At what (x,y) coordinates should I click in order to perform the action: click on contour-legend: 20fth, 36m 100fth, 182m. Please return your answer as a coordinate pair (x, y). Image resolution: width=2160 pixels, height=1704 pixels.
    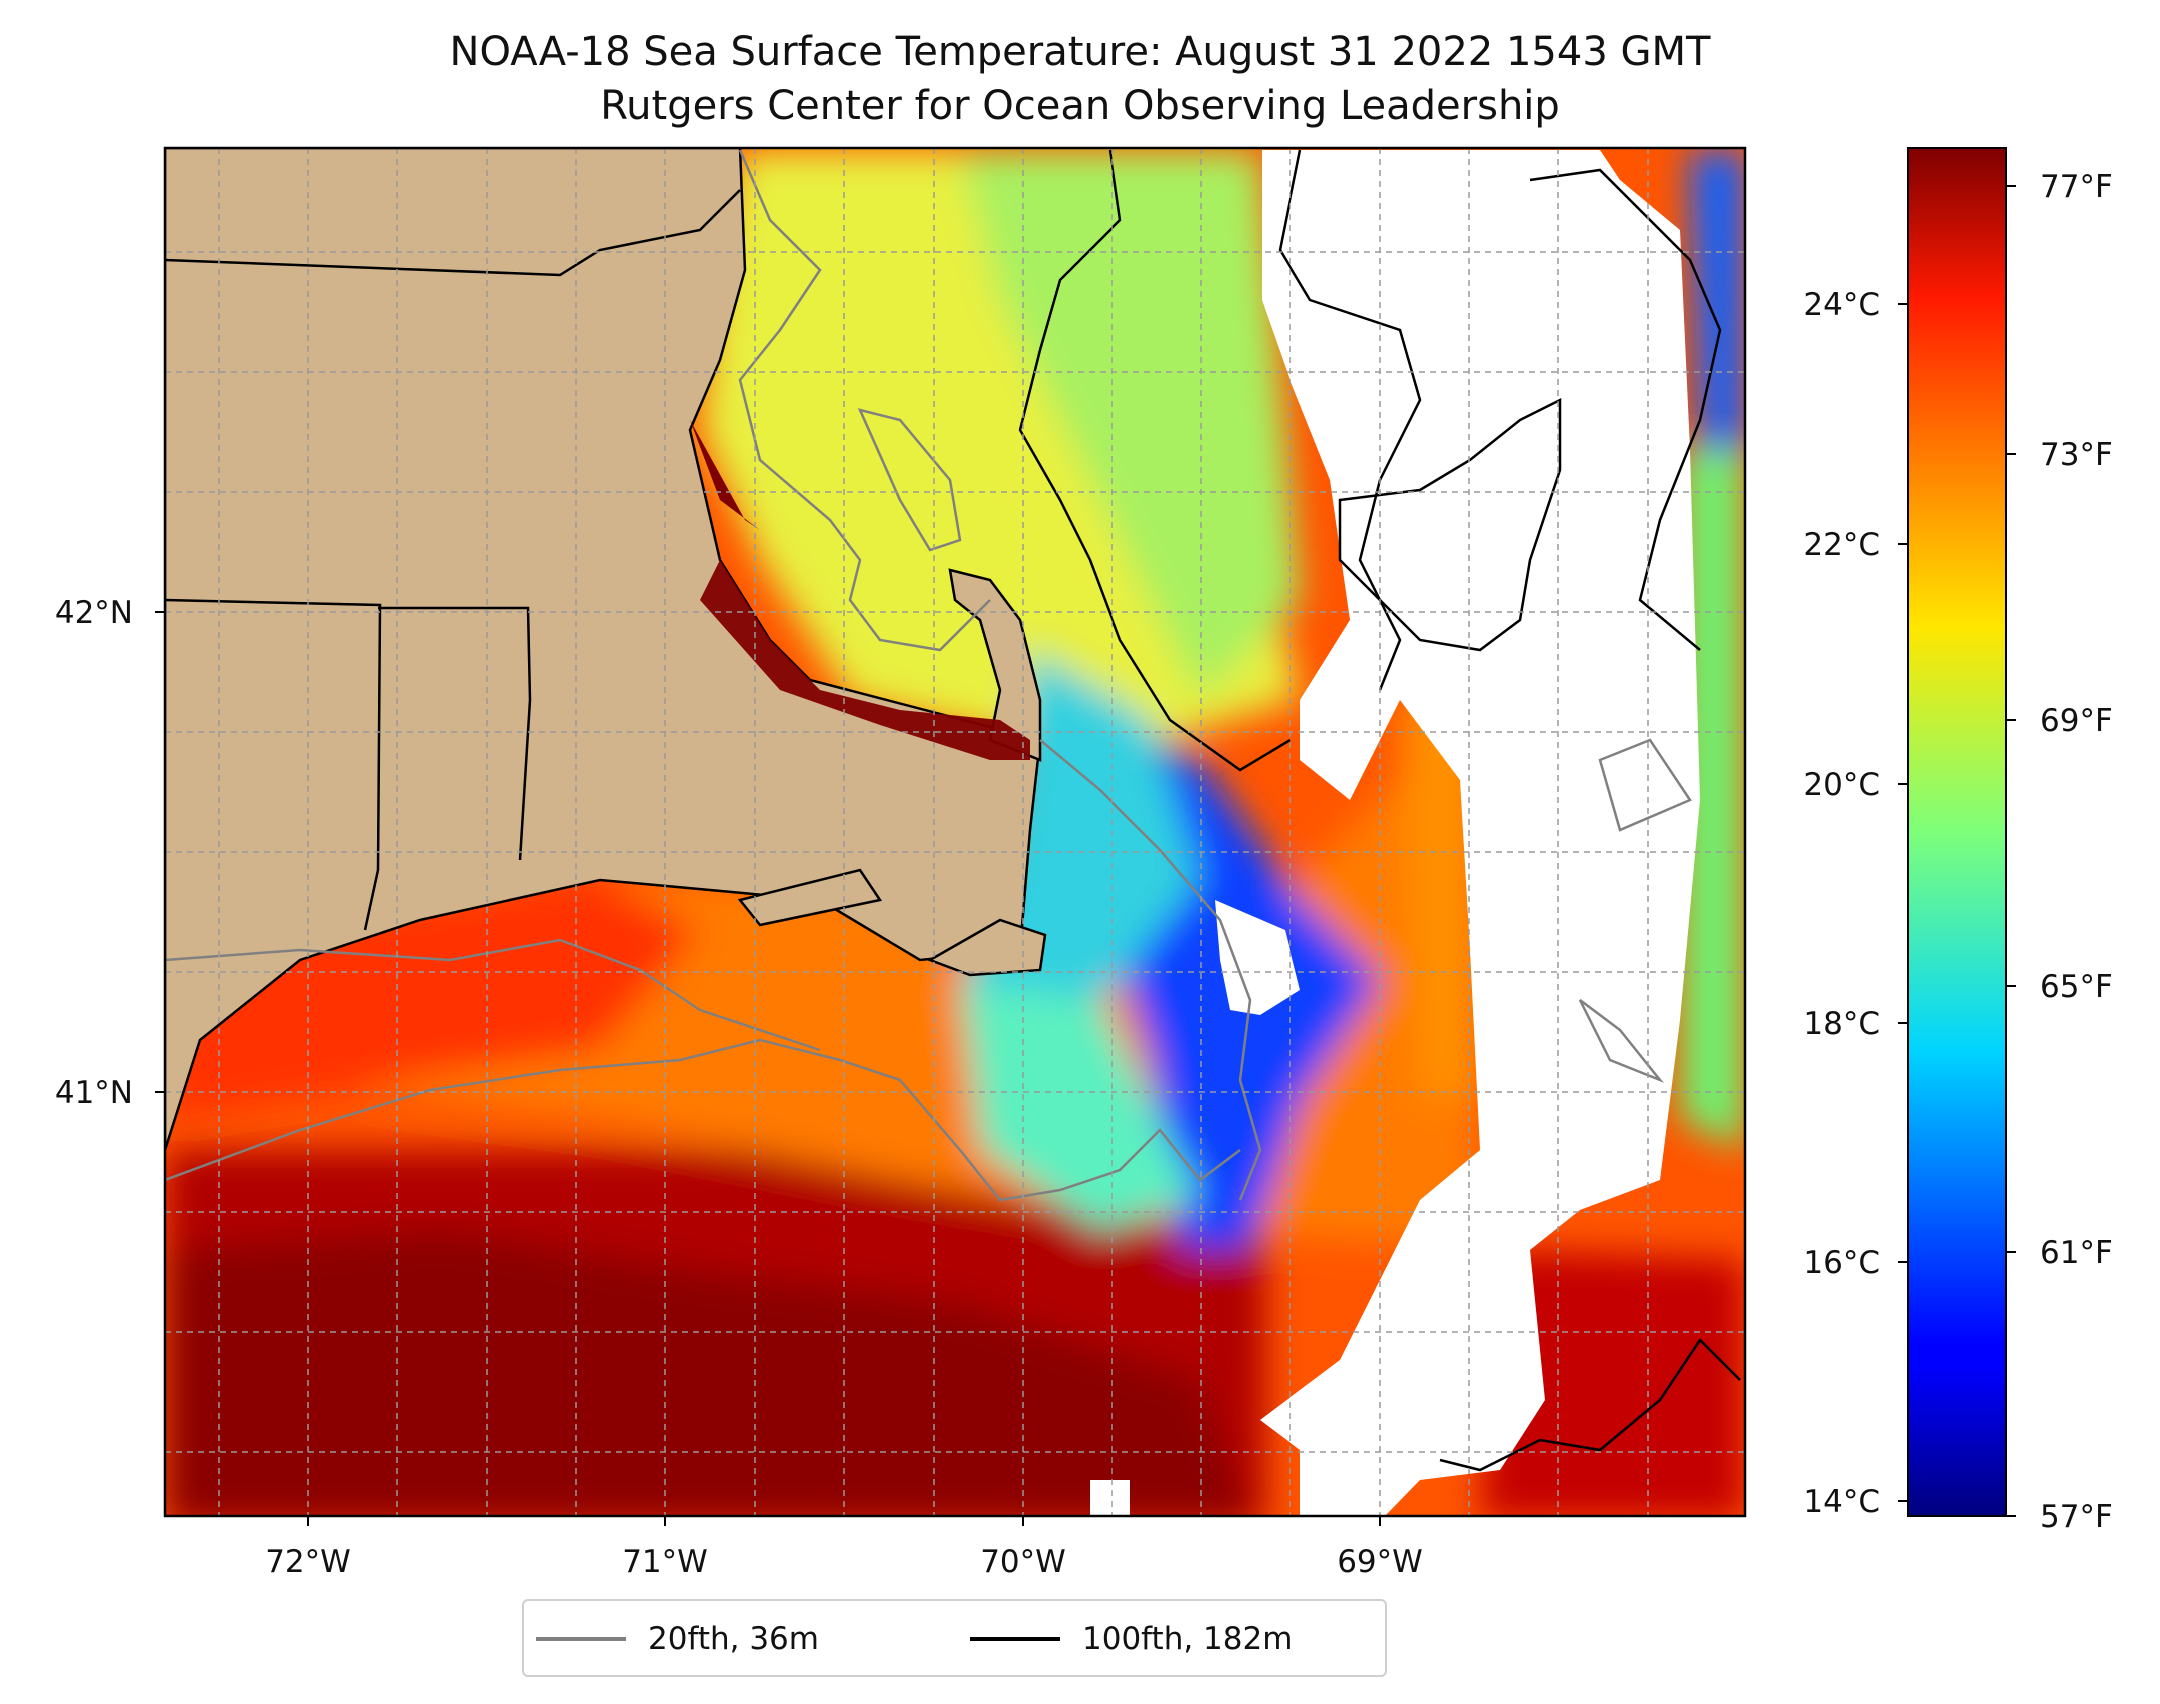
    Looking at the image, I should click on (954, 1638).